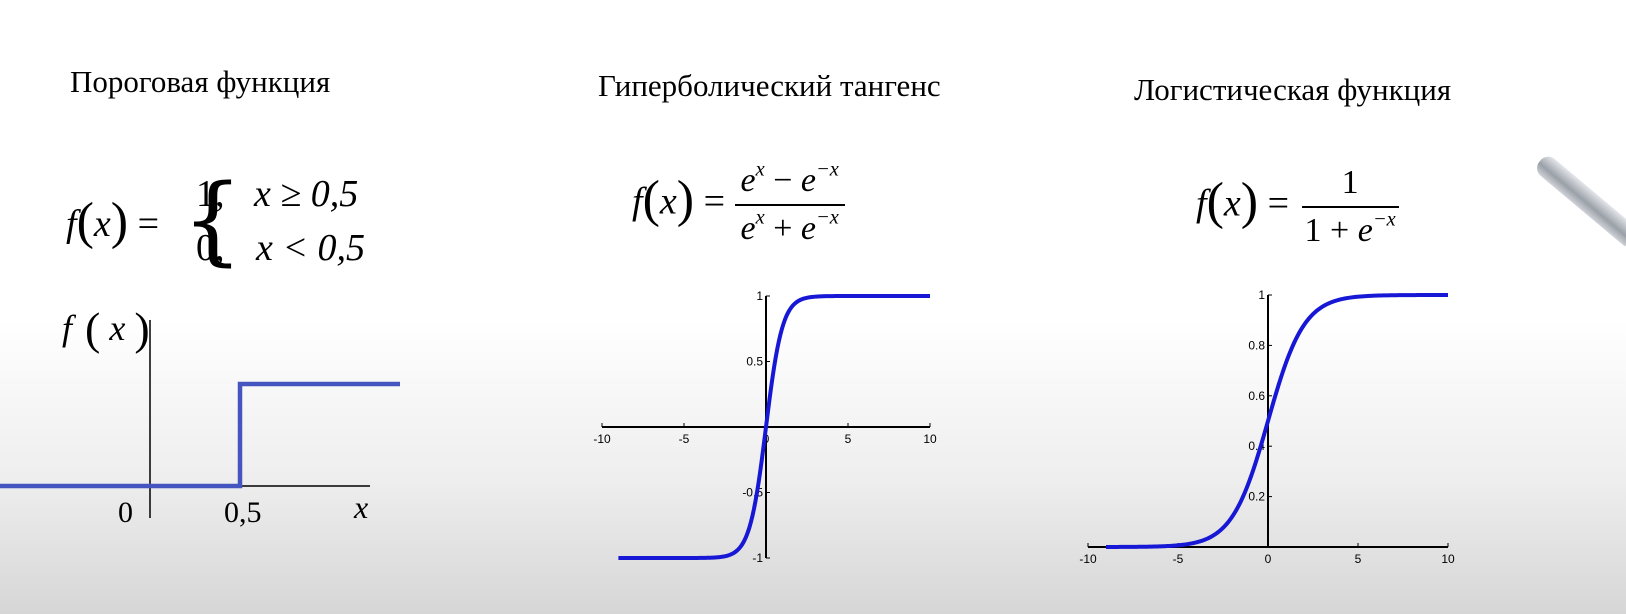 The image size is (1626, 614). What do you see at coordinates (1358, 559) in the screenshot?
I see `logistic-xtick-label: 5` at bounding box center [1358, 559].